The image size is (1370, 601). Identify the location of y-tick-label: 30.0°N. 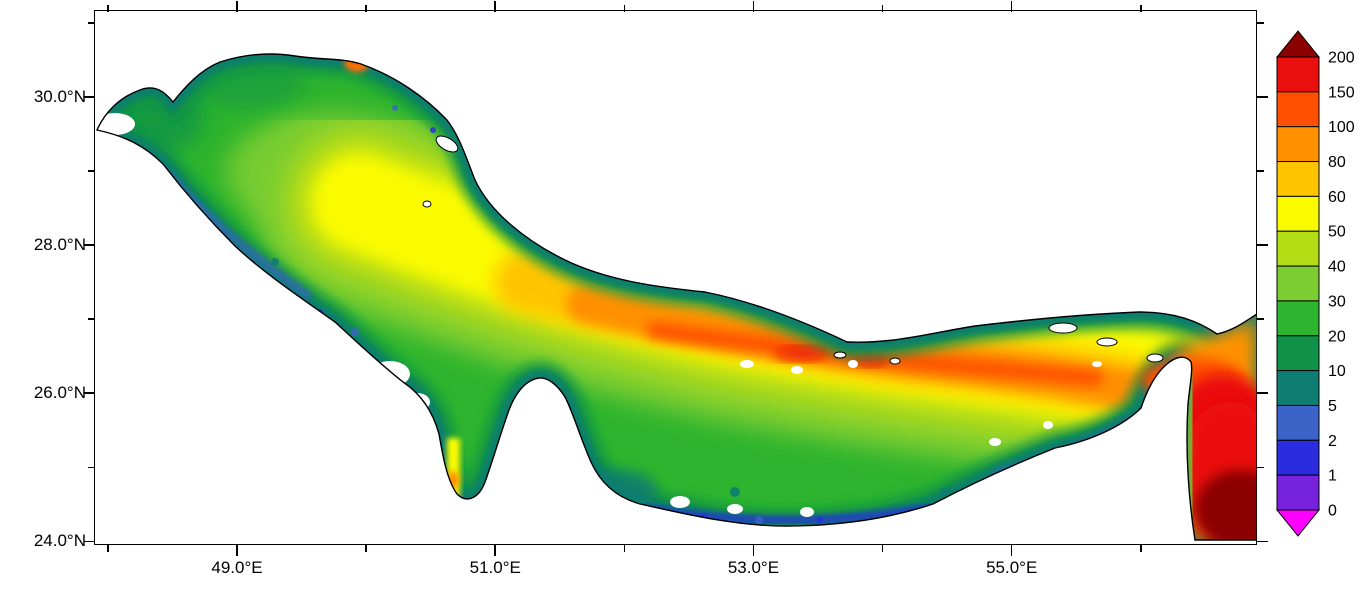
(59, 97).